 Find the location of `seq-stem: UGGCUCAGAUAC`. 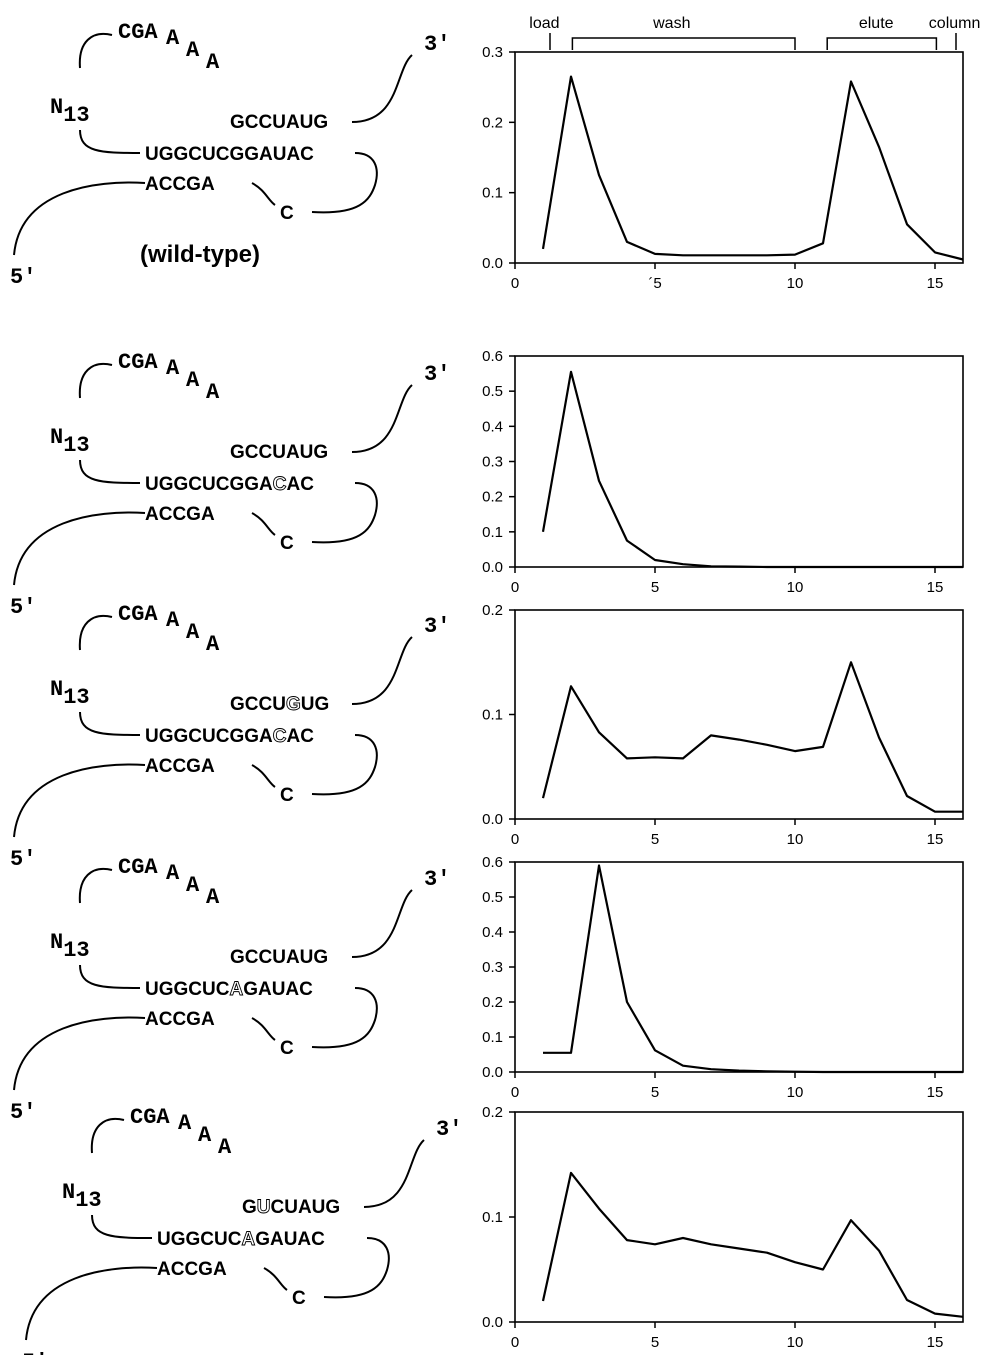

seq-stem: UGGCUCAGAUAC is located at coordinates (229, 989).